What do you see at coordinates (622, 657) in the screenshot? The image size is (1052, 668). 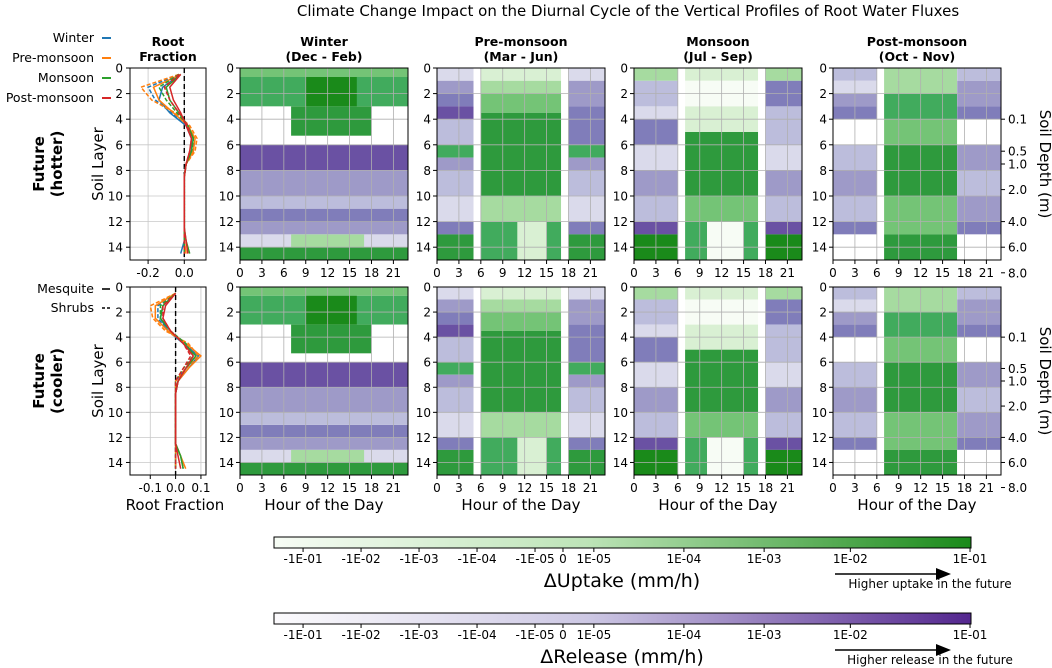 I see `colorbar-label: ΔRelease (mm/h)` at bounding box center [622, 657].